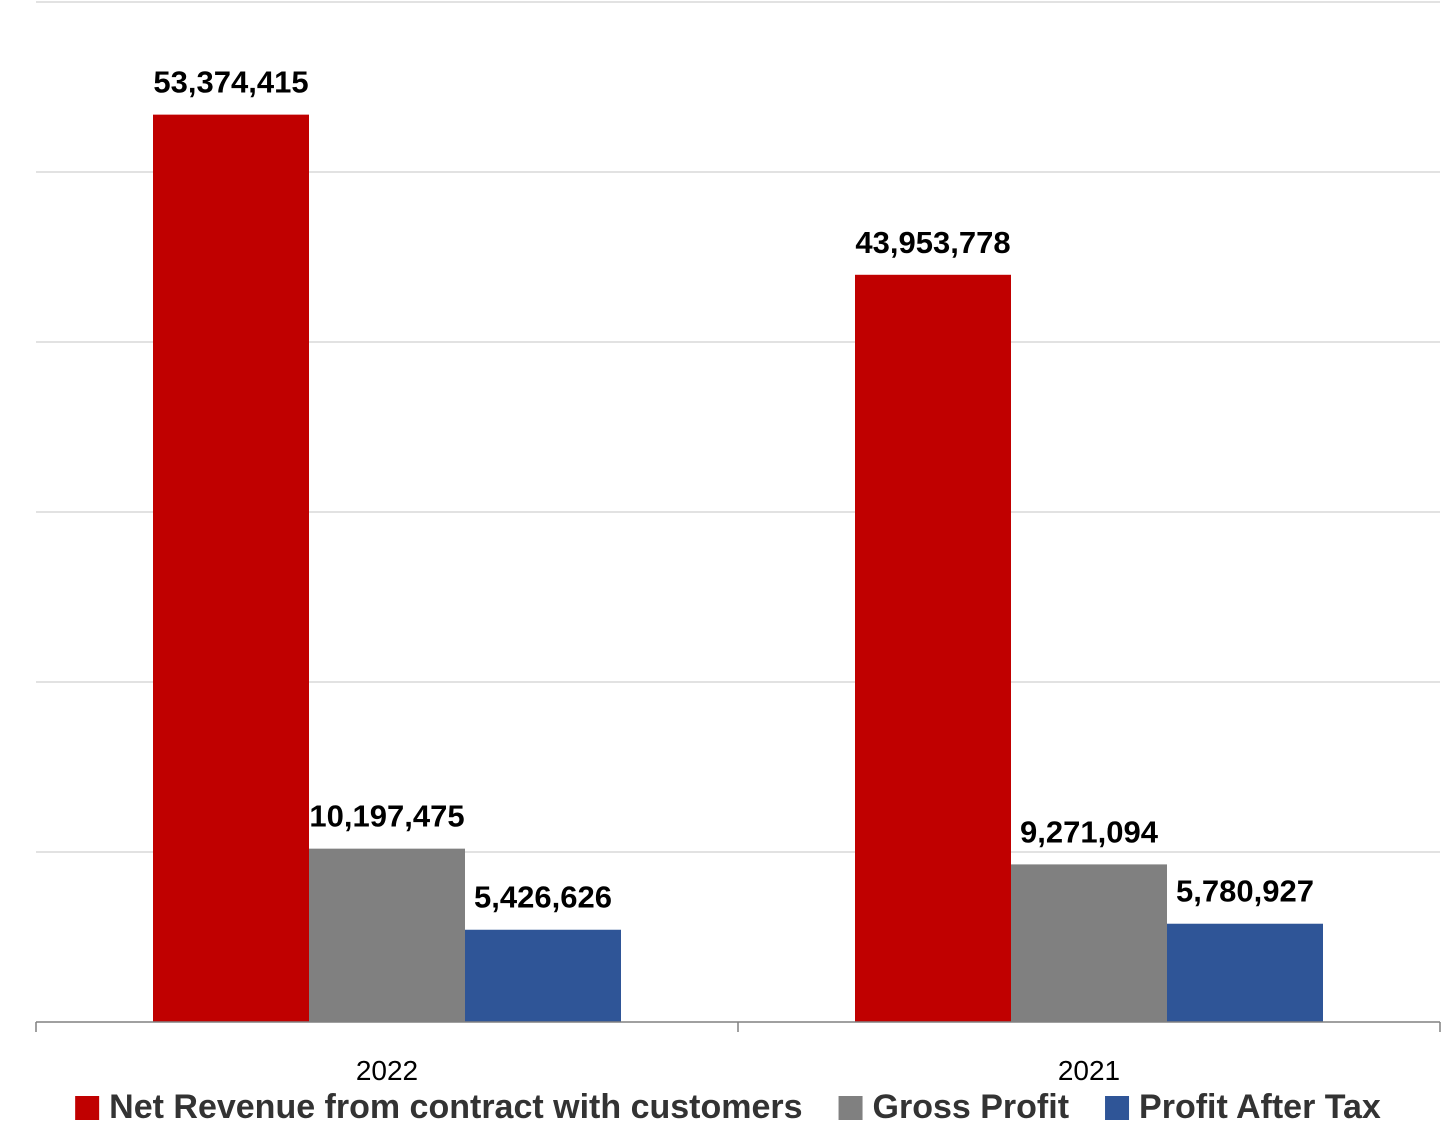 This screenshot has height=1136, width=1456. I want to click on legend-item: Gross Profit, so click(953, 1107).